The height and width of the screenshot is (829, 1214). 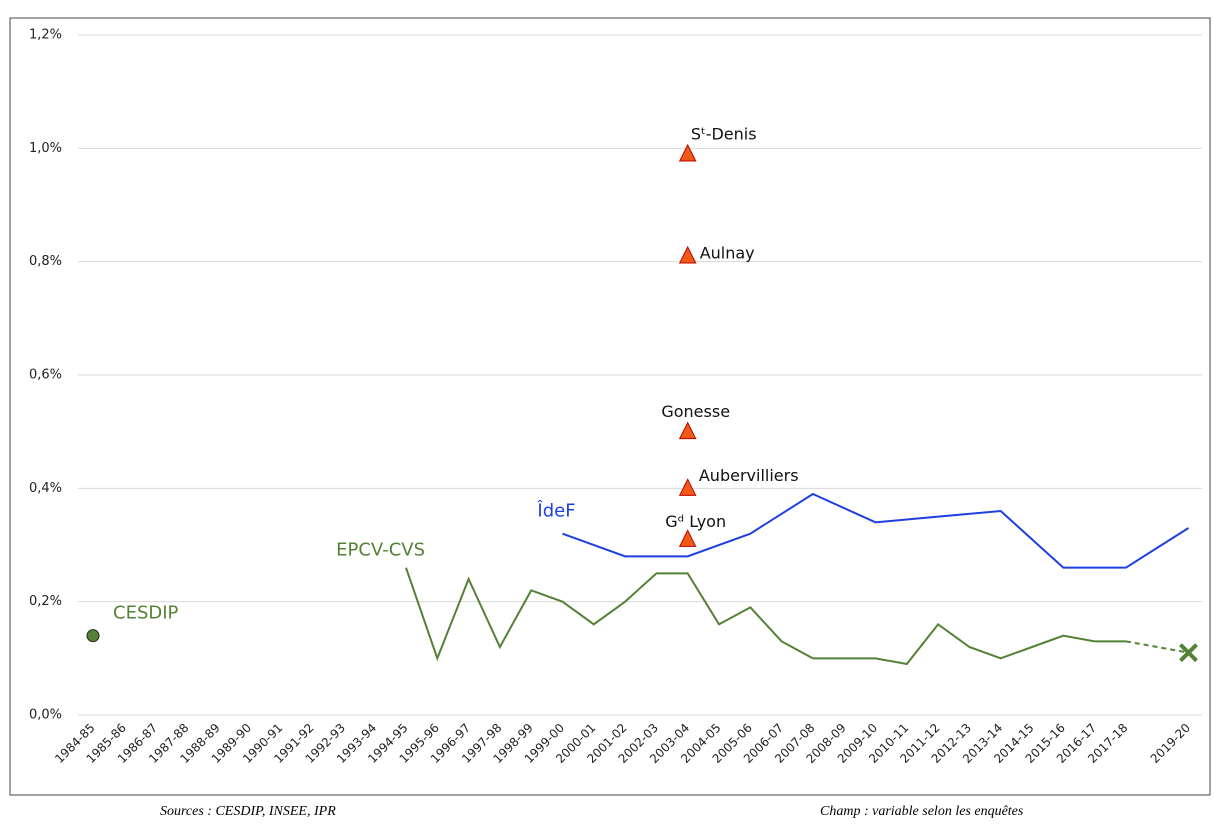 What do you see at coordinates (922, 811) in the screenshot?
I see `scope-note: Champ : variable selon les enquêtes` at bounding box center [922, 811].